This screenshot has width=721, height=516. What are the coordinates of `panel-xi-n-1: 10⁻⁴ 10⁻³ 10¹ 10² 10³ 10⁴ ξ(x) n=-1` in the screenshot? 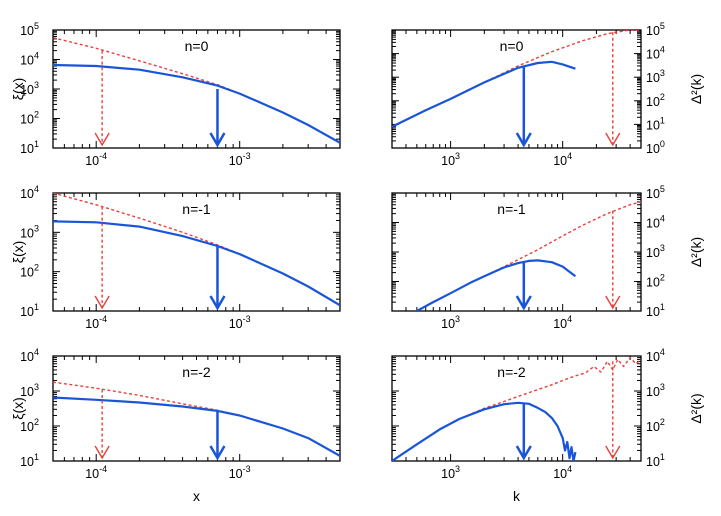 It's located at (175, 257).